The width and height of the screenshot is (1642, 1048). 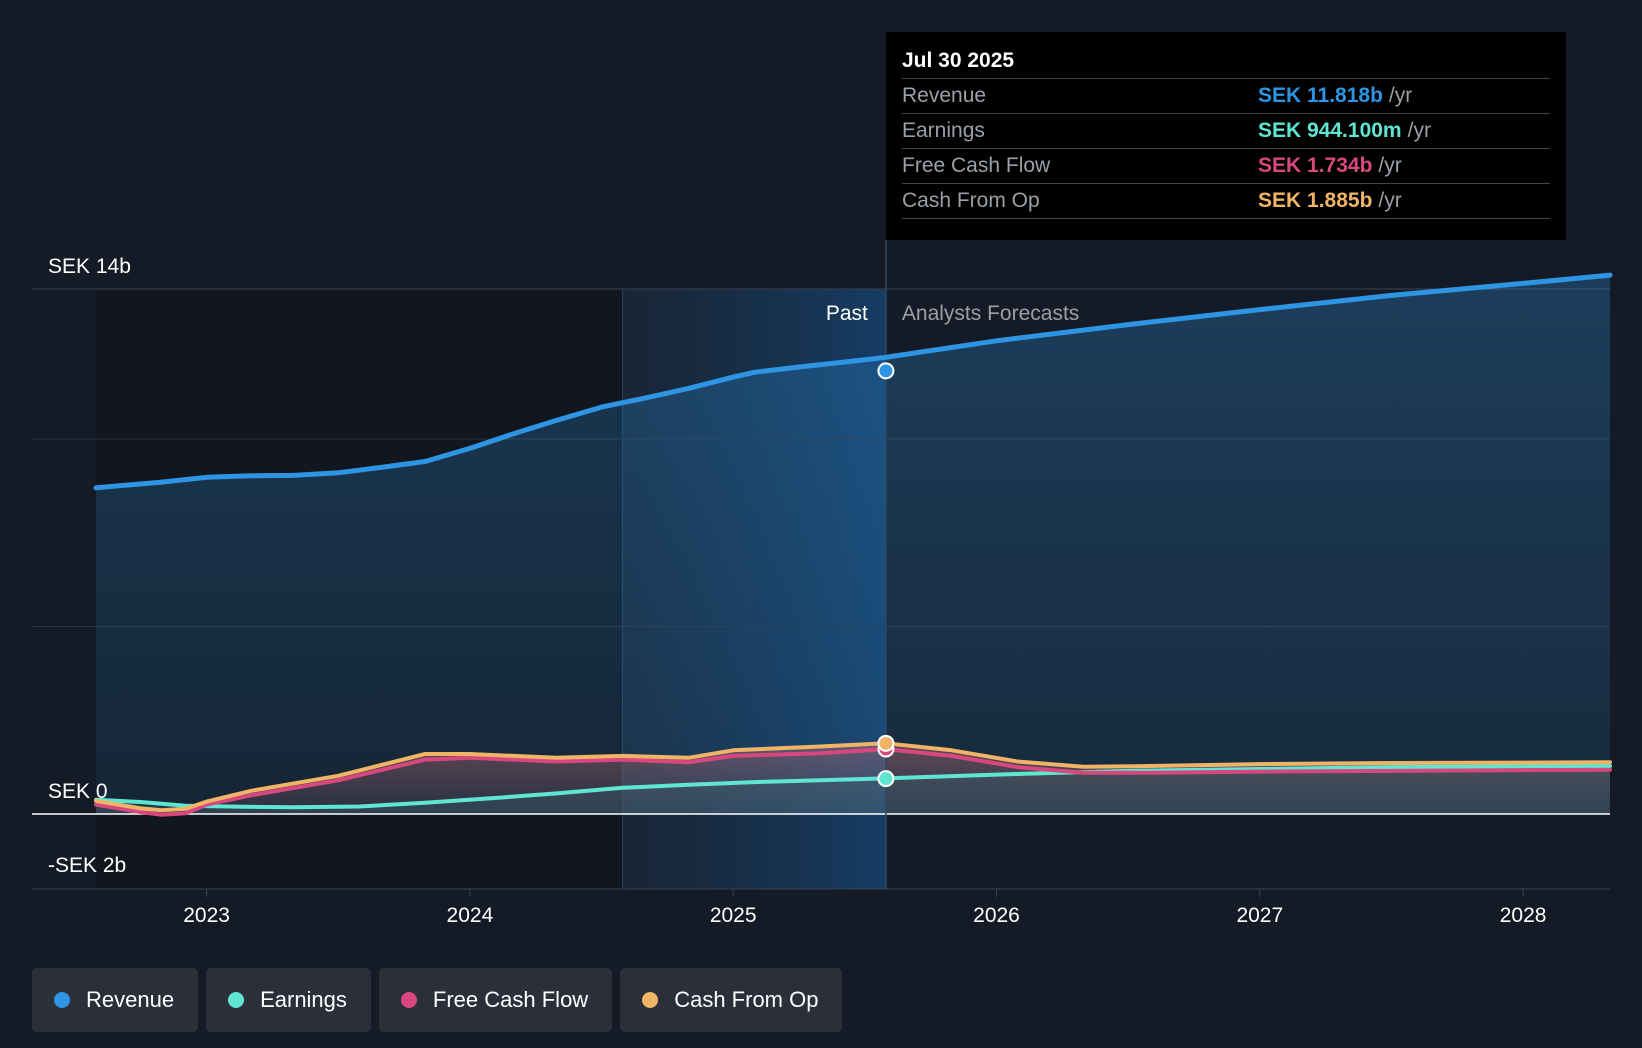 What do you see at coordinates (1523, 915) in the screenshot?
I see `x-tick-label: 2028` at bounding box center [1523, 915].